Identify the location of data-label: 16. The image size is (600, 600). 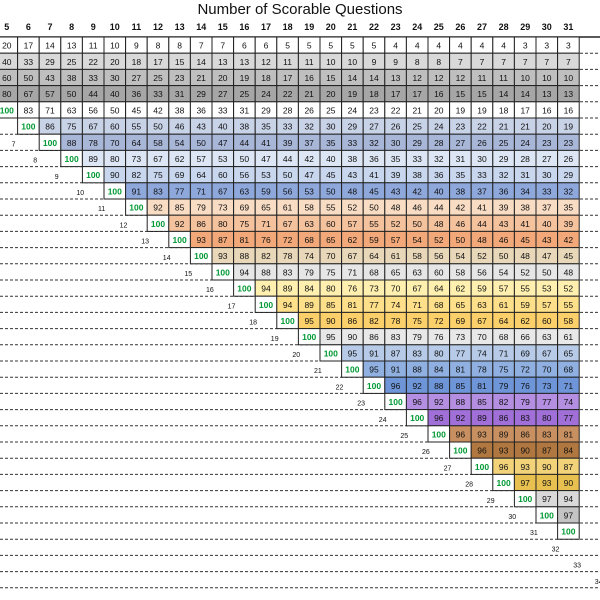
(439, 94).